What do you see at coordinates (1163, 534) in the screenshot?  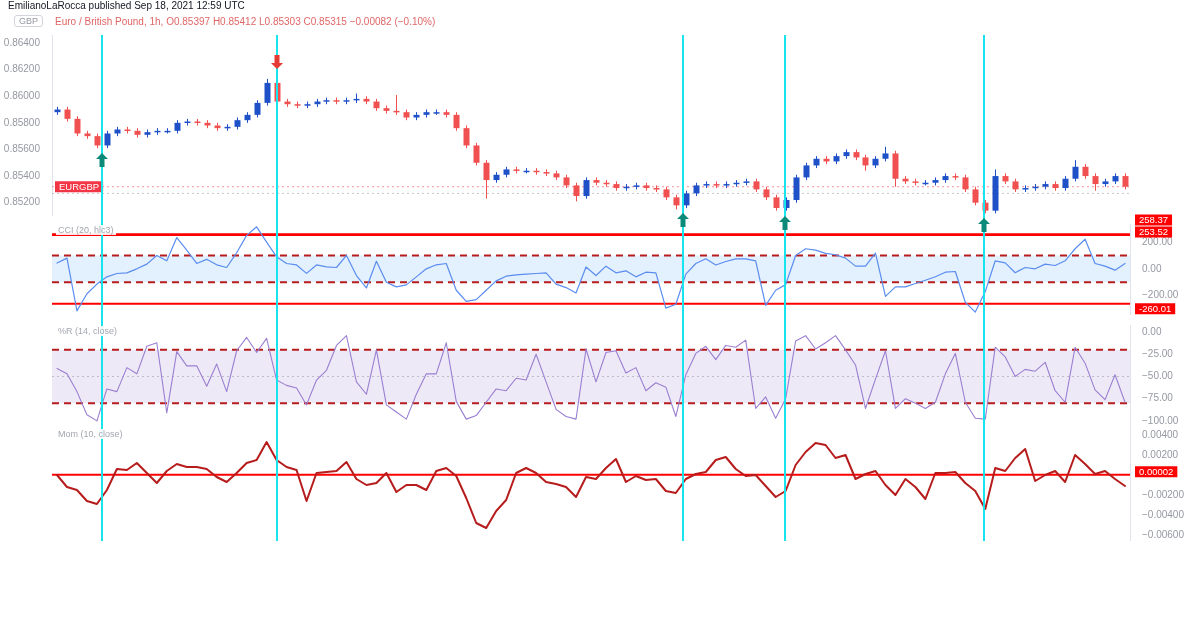 I see `y-tick-label: −0.00600` at bounding box center [1163, 534].